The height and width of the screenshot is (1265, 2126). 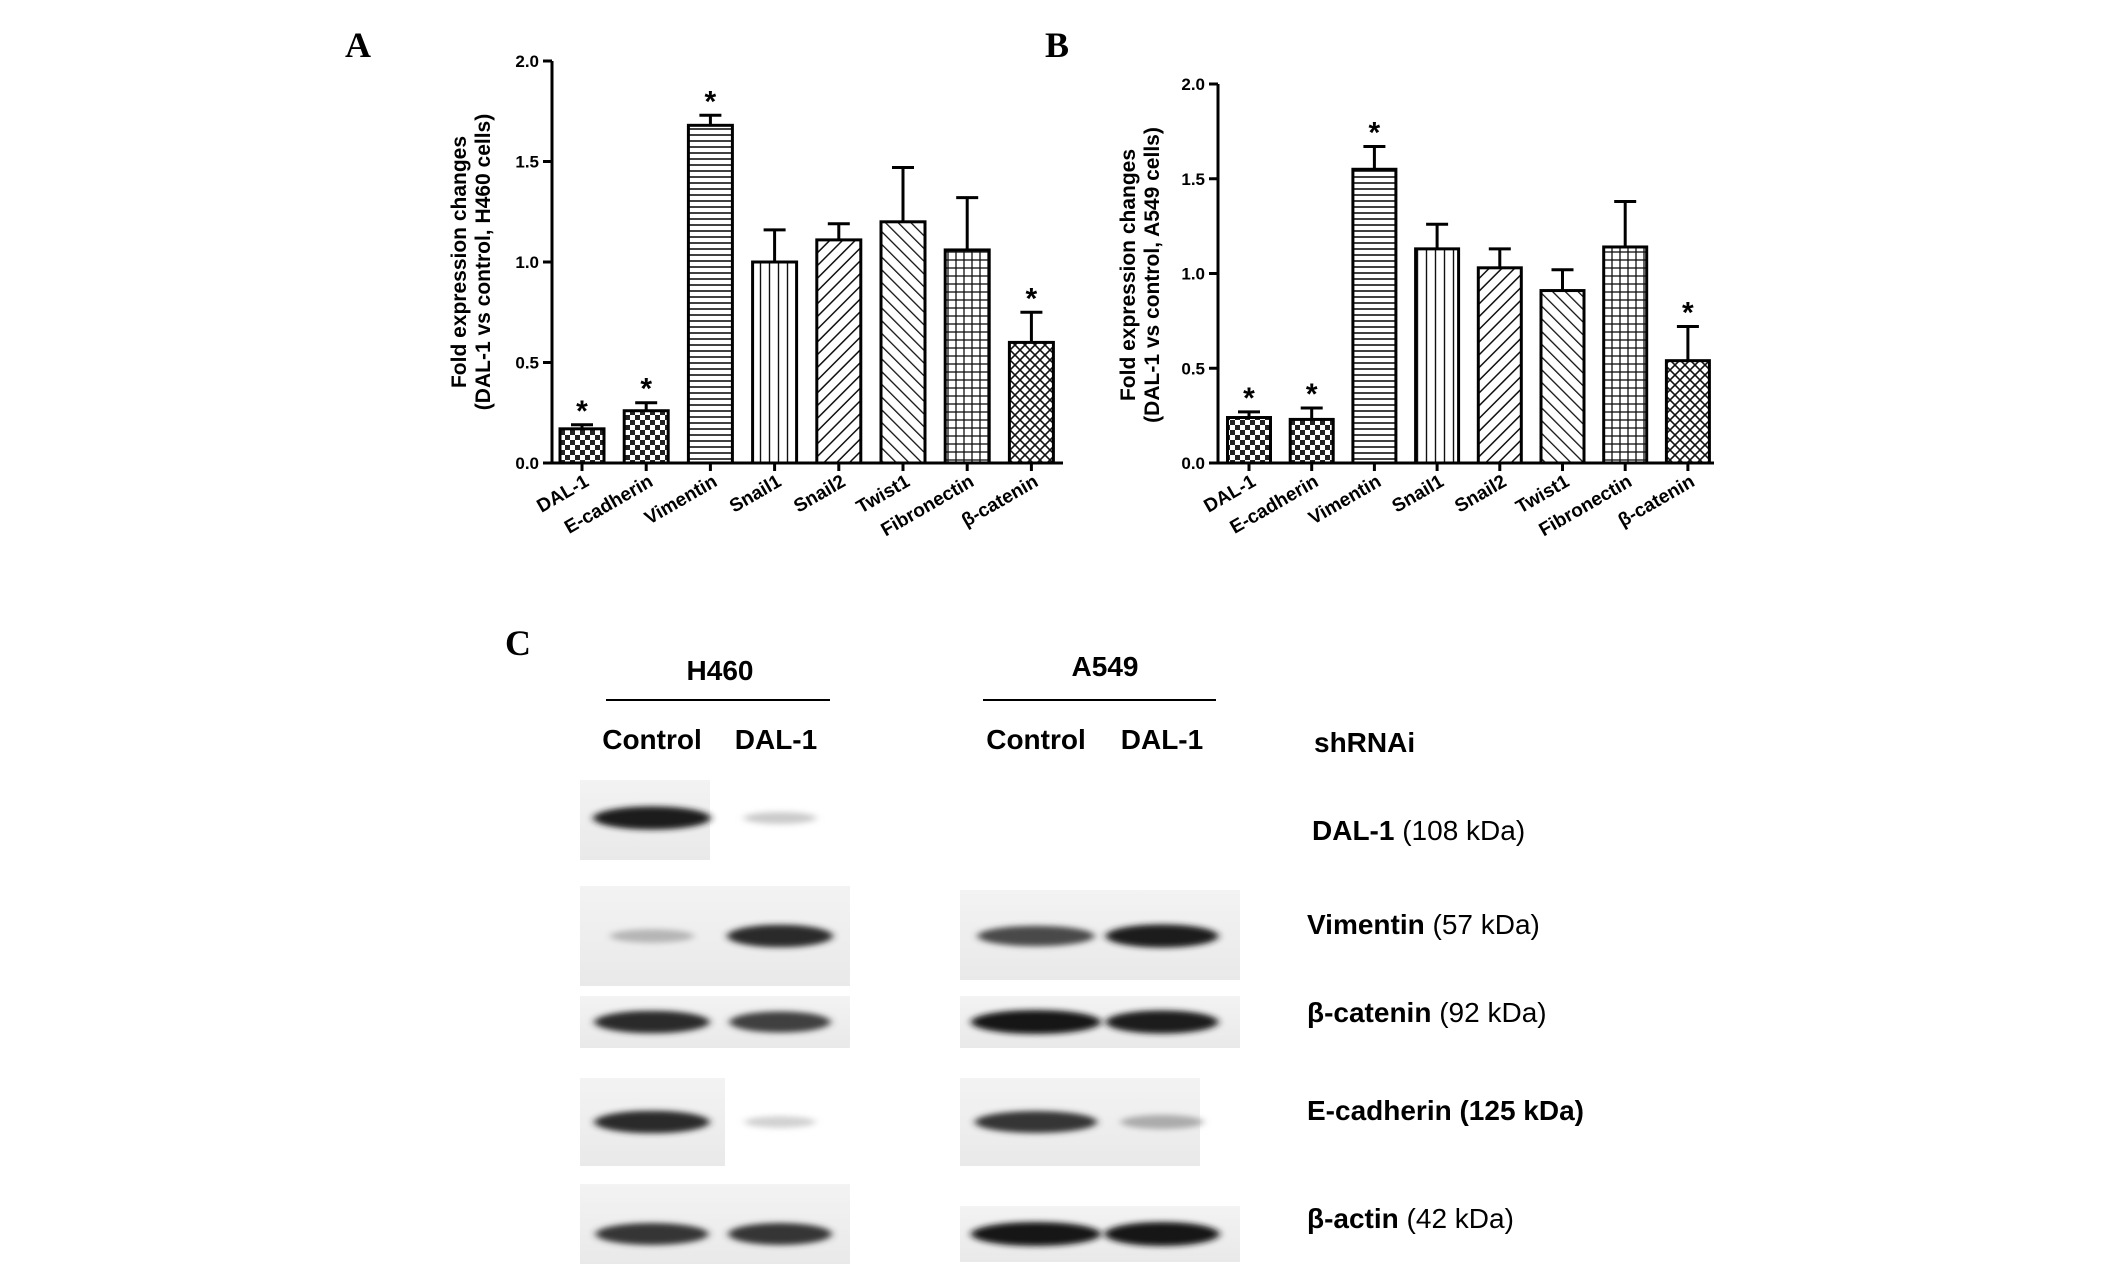 I want to click on blot-row-e-cadherin, so click(x=892, y=1122).